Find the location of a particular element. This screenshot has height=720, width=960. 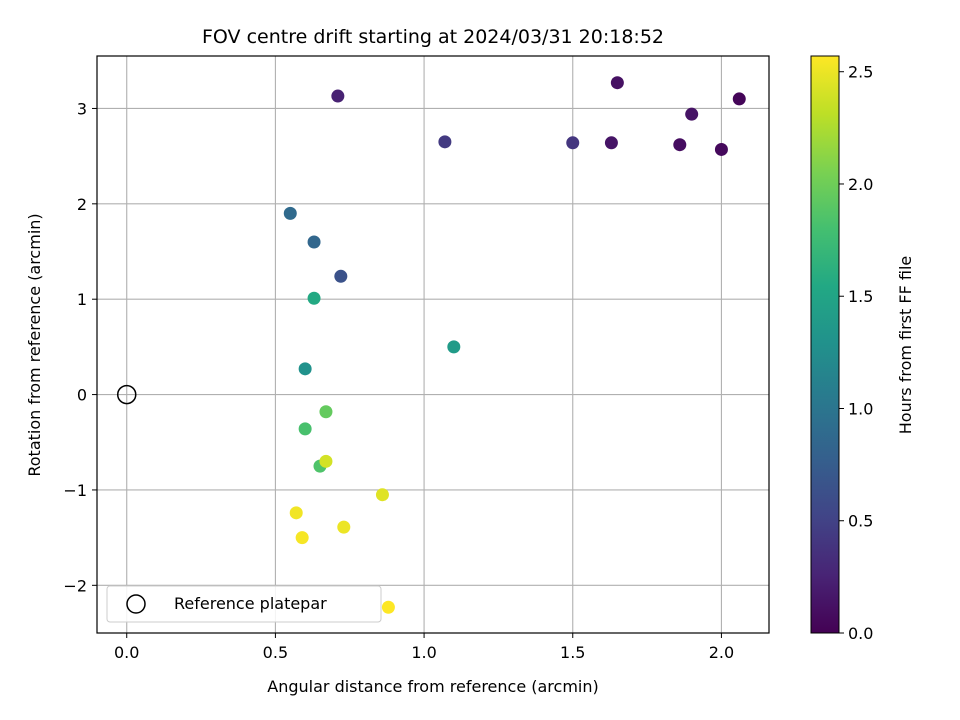

x-axis-ticks: 0.0 0.5 1.0 1.5 2.0 is located at coordinates (424, 647).